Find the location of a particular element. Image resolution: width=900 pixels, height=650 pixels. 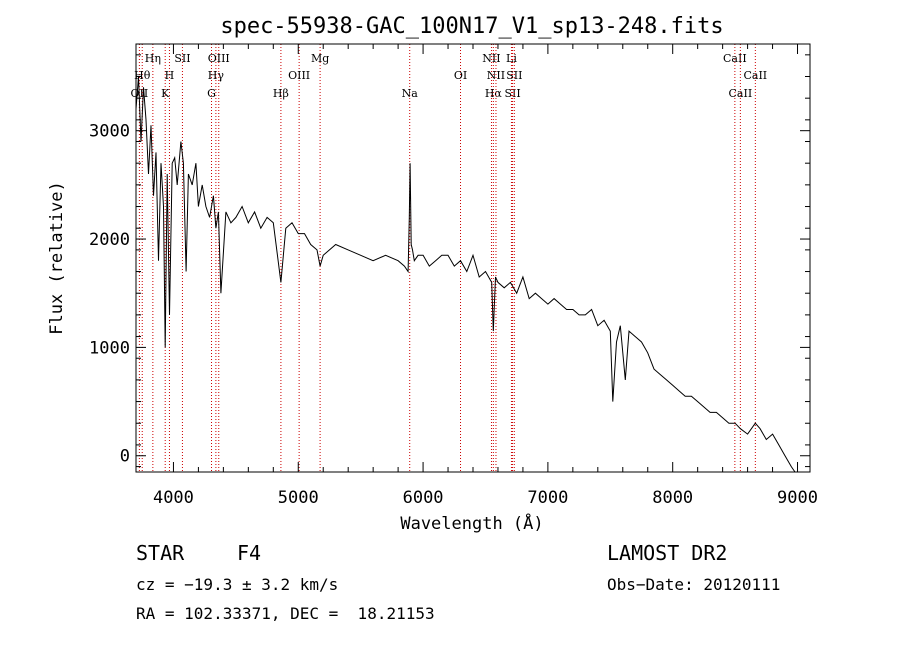

x-tick-label: 5000 is located at coordinates (298, 498).